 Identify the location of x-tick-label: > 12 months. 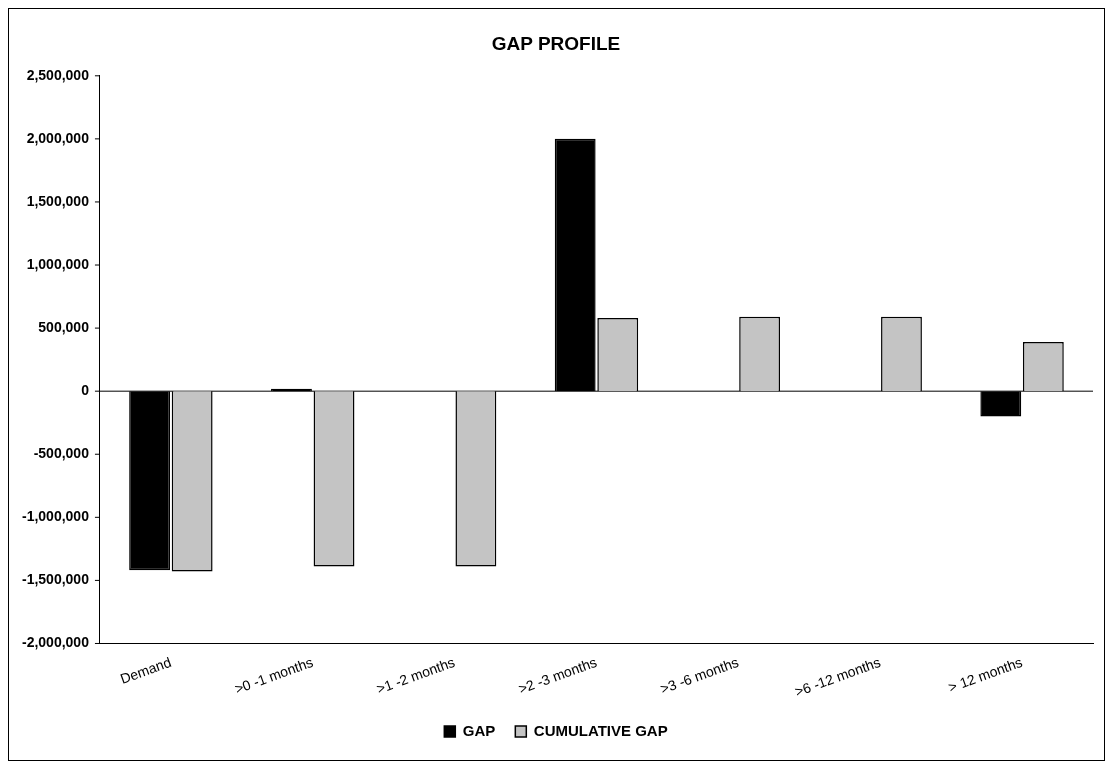
(985, 674).